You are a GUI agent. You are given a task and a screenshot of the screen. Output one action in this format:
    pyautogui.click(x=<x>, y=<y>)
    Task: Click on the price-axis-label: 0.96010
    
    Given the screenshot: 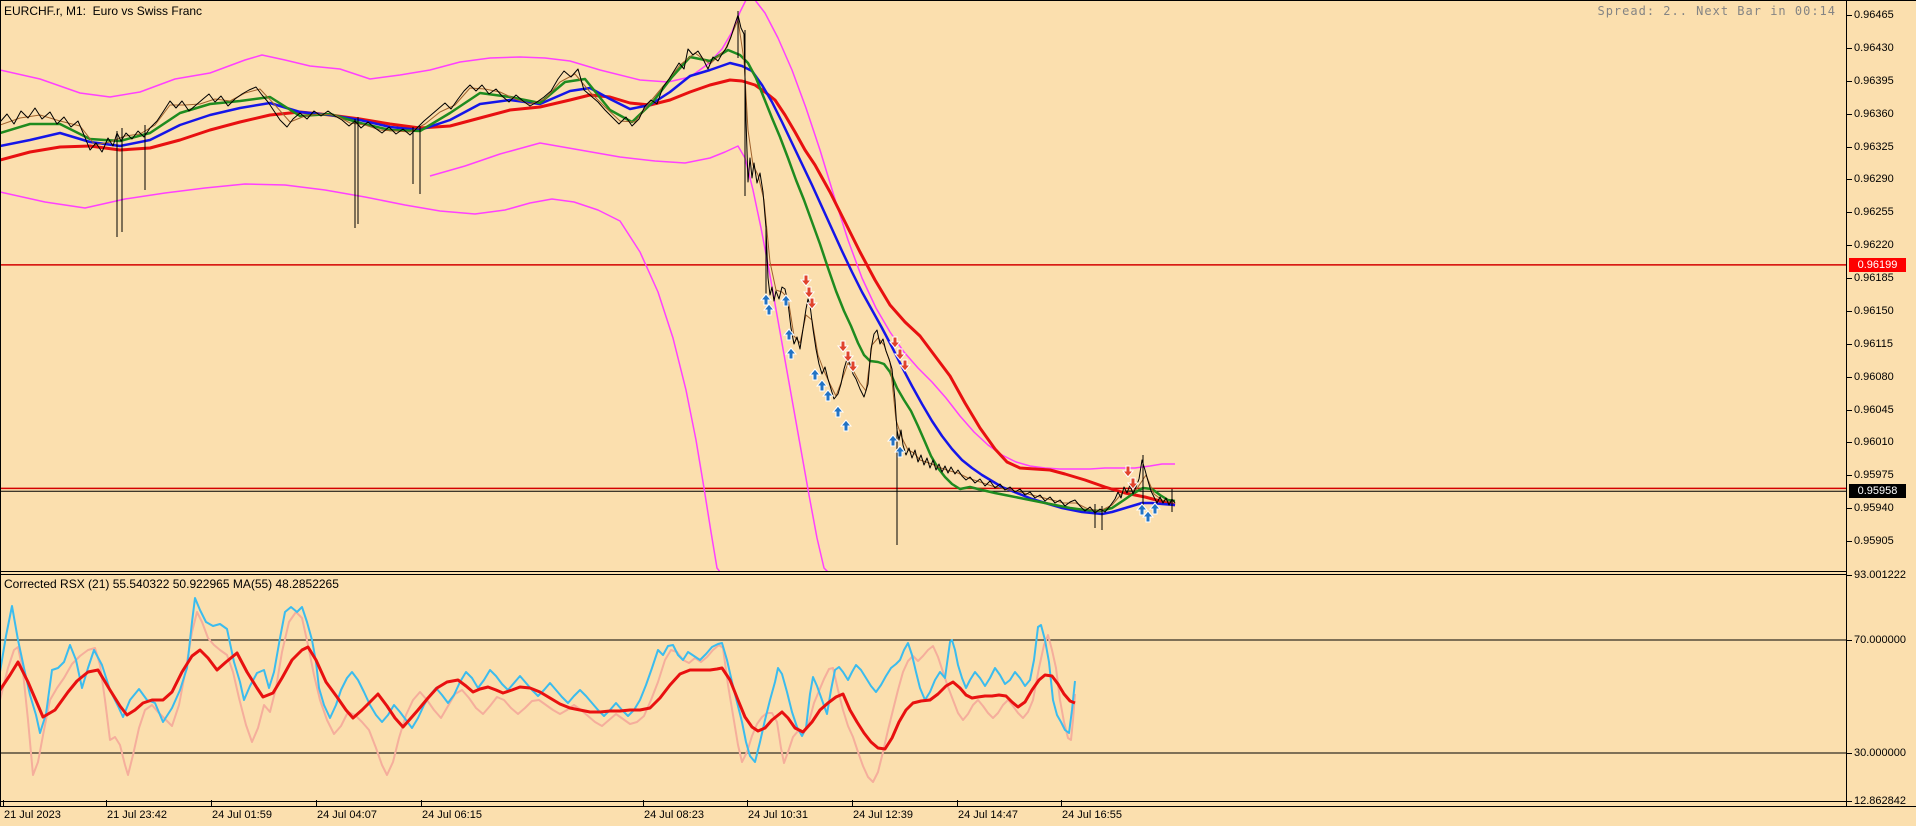 What is the action you would take?
    pyautogui.click(x=1874, y=442)
    